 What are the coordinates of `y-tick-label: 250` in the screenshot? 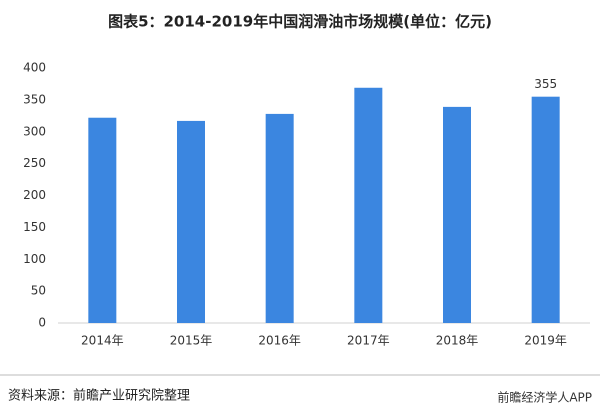 It's located at (34, 163).